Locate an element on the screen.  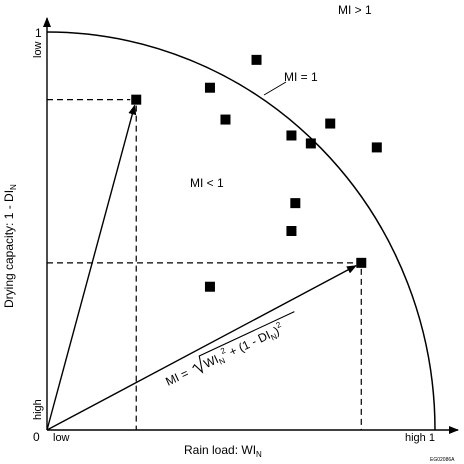
y-high-label: high is located at coordinates (38, 409).